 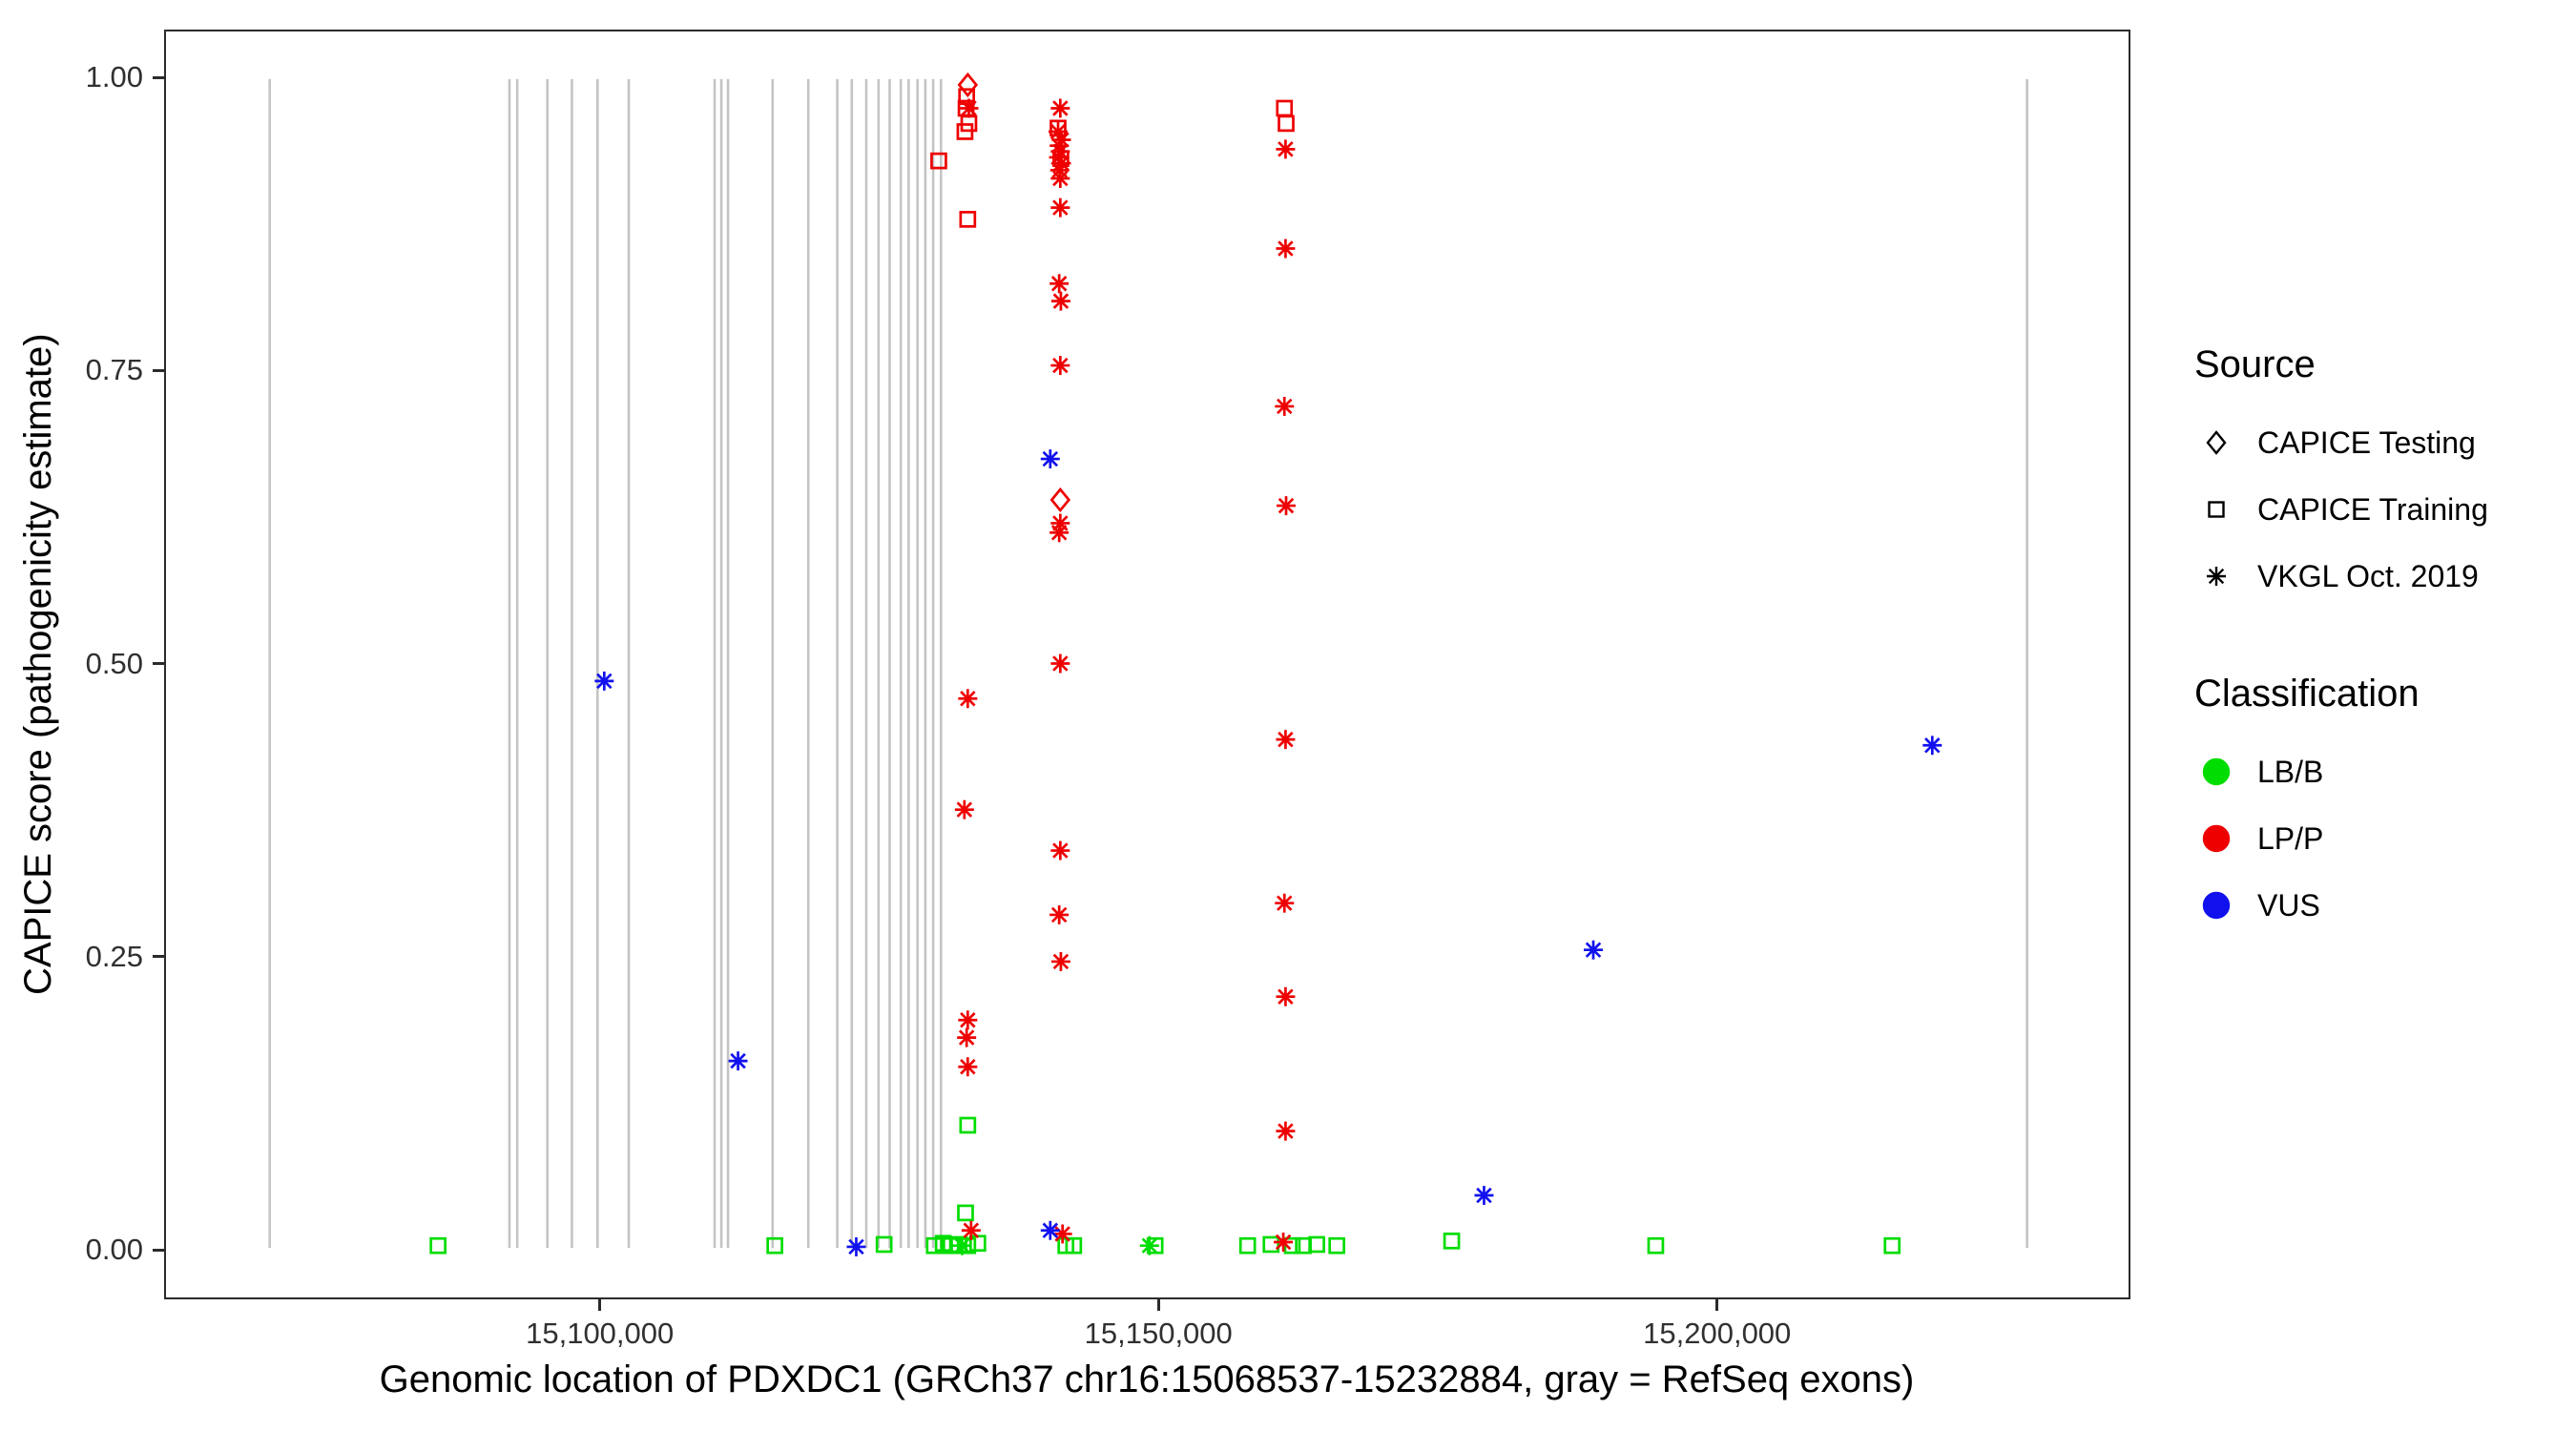 What do you see at coordinates (2255, 364) in the screenshot?
I see `legend-source-title: Source` at bounding box center [2255, 364].